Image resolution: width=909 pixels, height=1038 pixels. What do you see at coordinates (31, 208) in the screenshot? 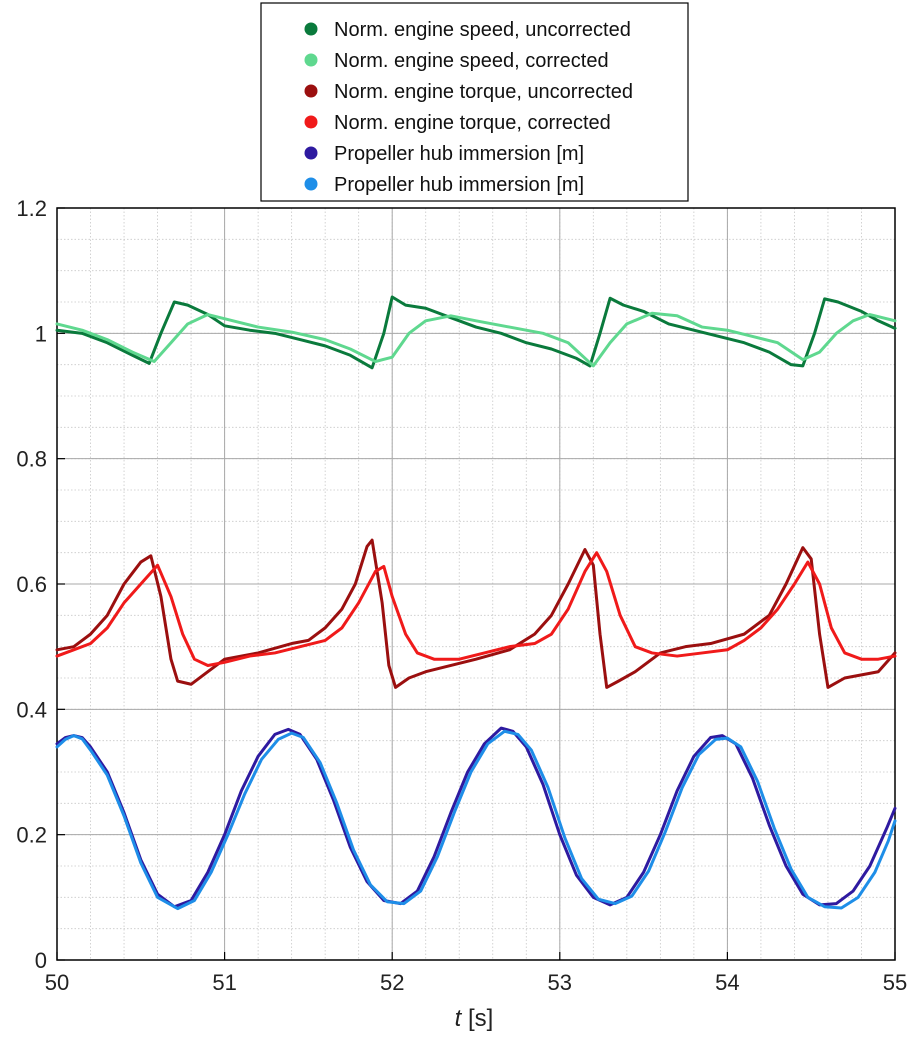
I see `y-tick-label: 1.2` at bounding box center [31, 208].